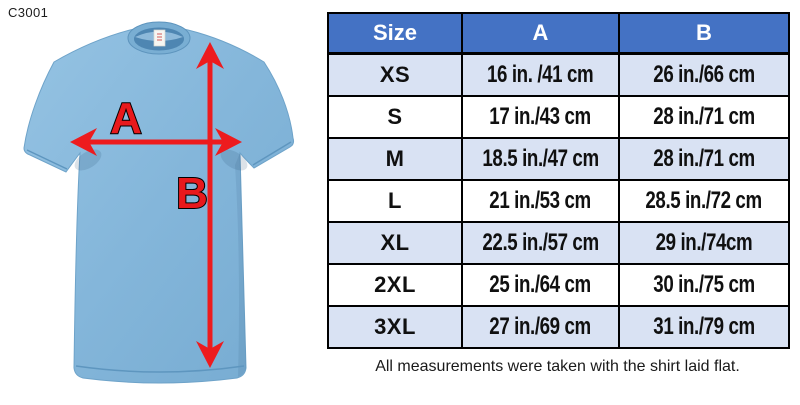 The height and width of the screenshot is (405, 800). I want to click on measurement-a-value: 27 in./69 cm, so click(540, 326).